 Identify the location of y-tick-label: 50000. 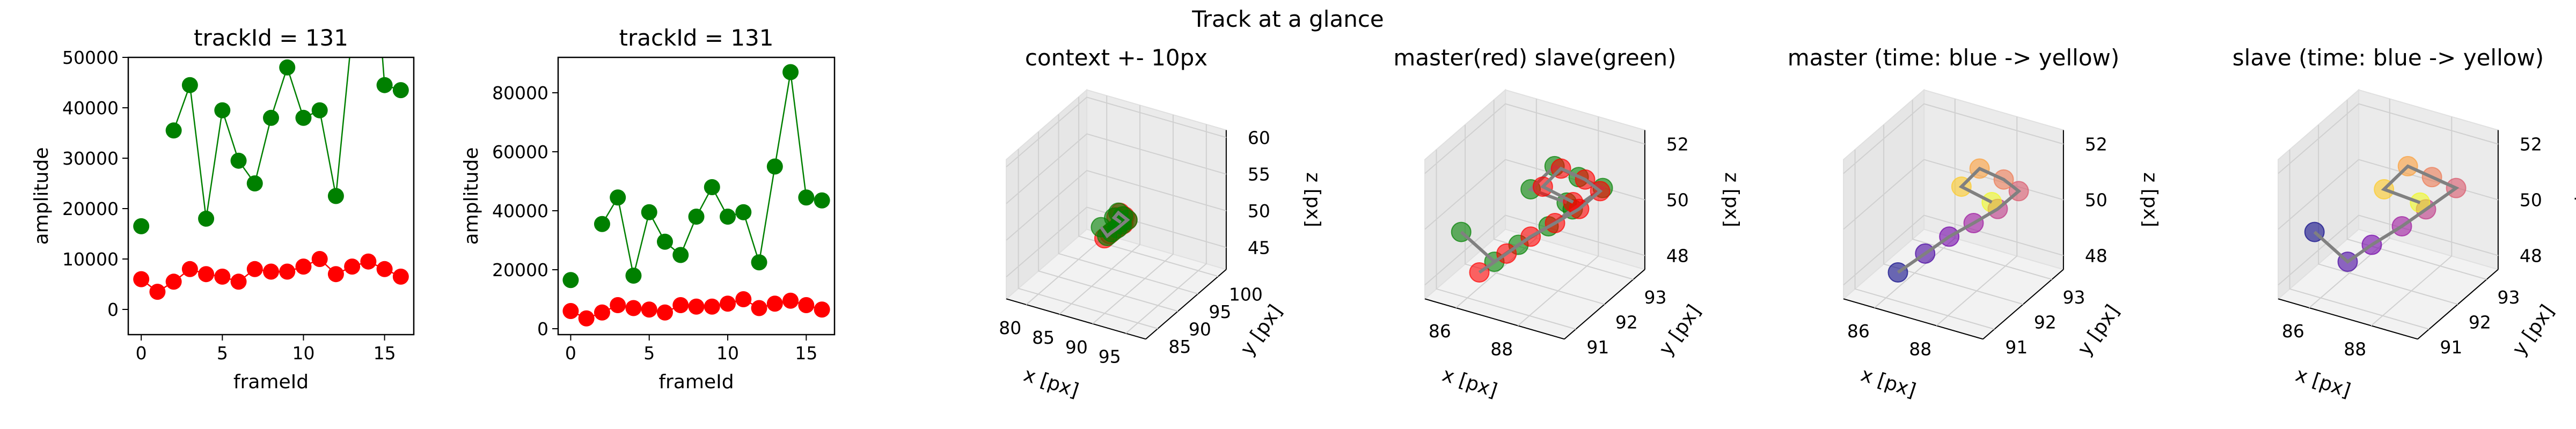
(90, 57).